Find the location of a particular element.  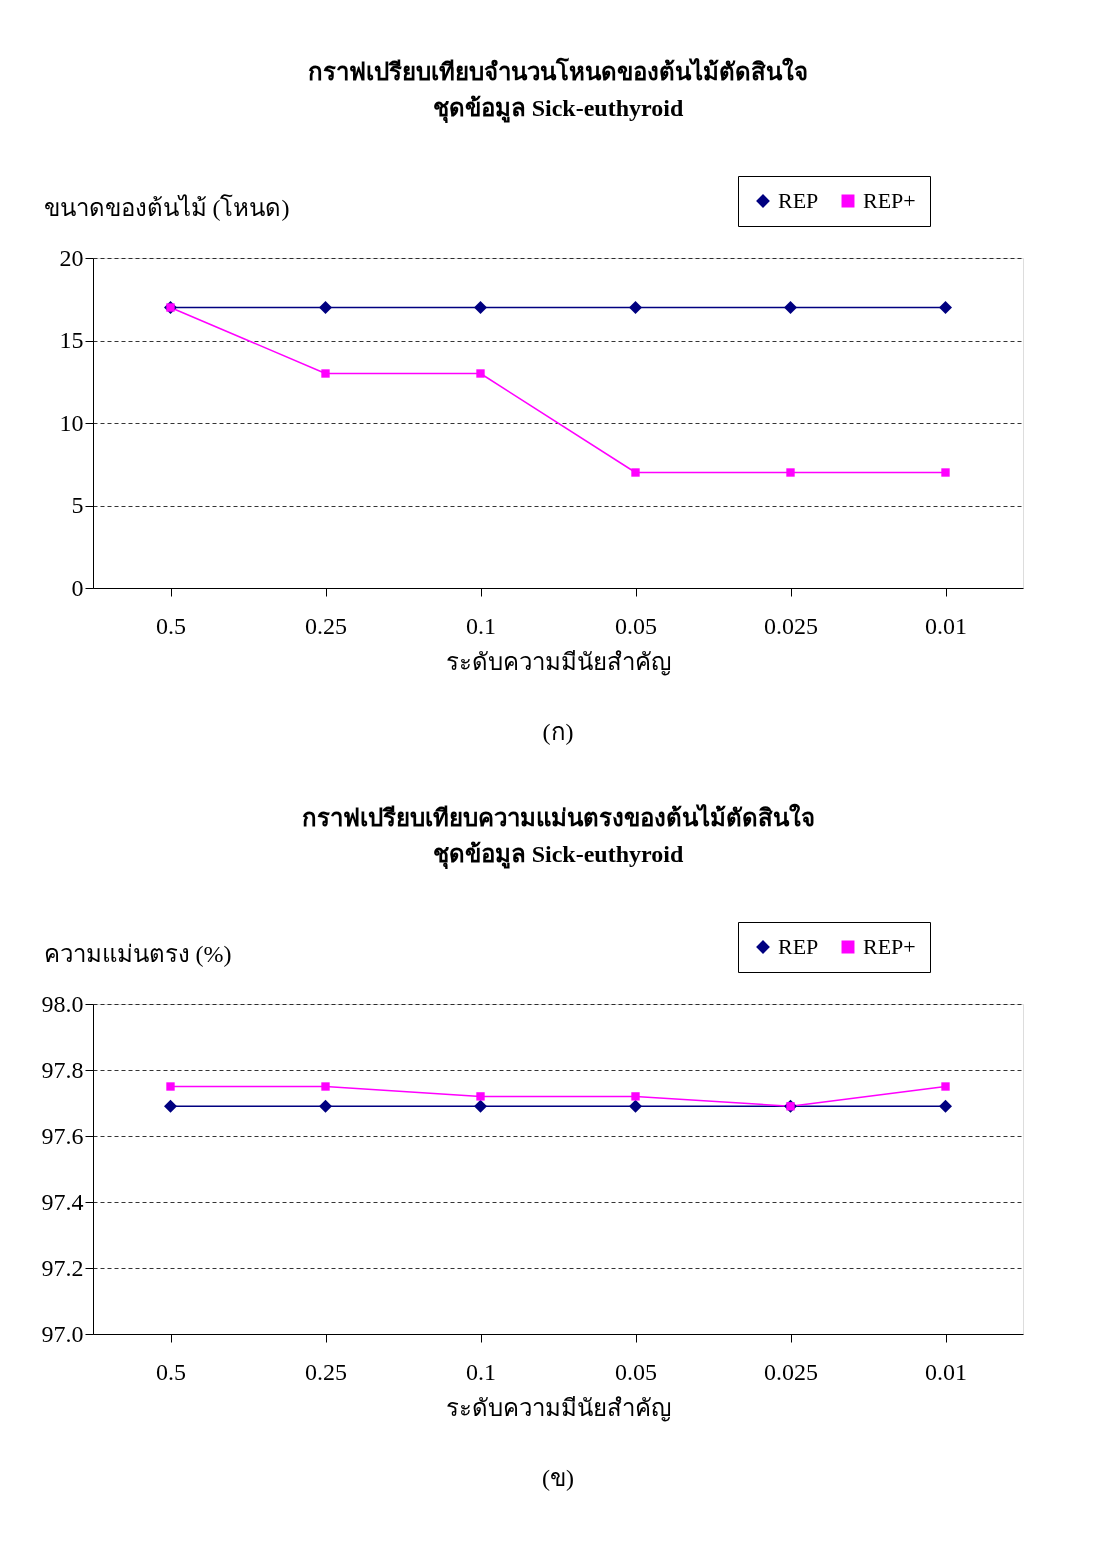

y-tick-label: 20 is located at coordinates (71, 257).